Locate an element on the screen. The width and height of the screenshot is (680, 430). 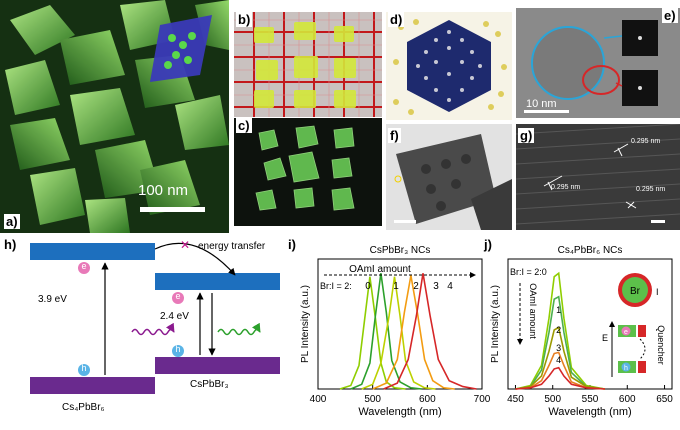
panel-c-image is located at coordinates (308, 172).